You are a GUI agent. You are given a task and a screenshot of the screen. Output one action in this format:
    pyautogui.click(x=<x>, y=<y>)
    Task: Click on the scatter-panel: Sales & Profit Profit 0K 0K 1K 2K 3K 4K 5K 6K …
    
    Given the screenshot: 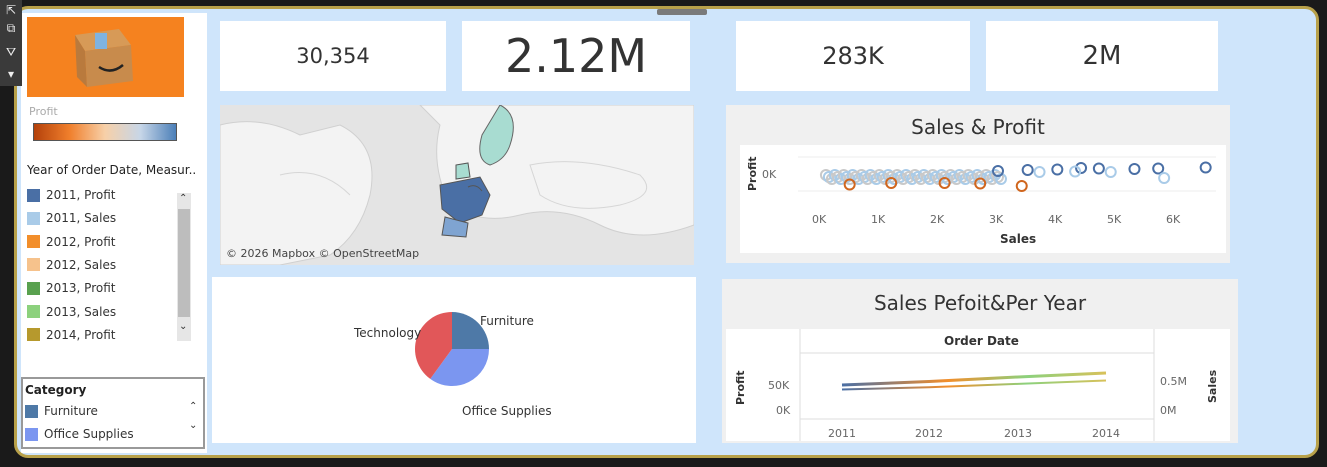 What is the action you would take?
    pyautogui.click(x=978, y=184)
    